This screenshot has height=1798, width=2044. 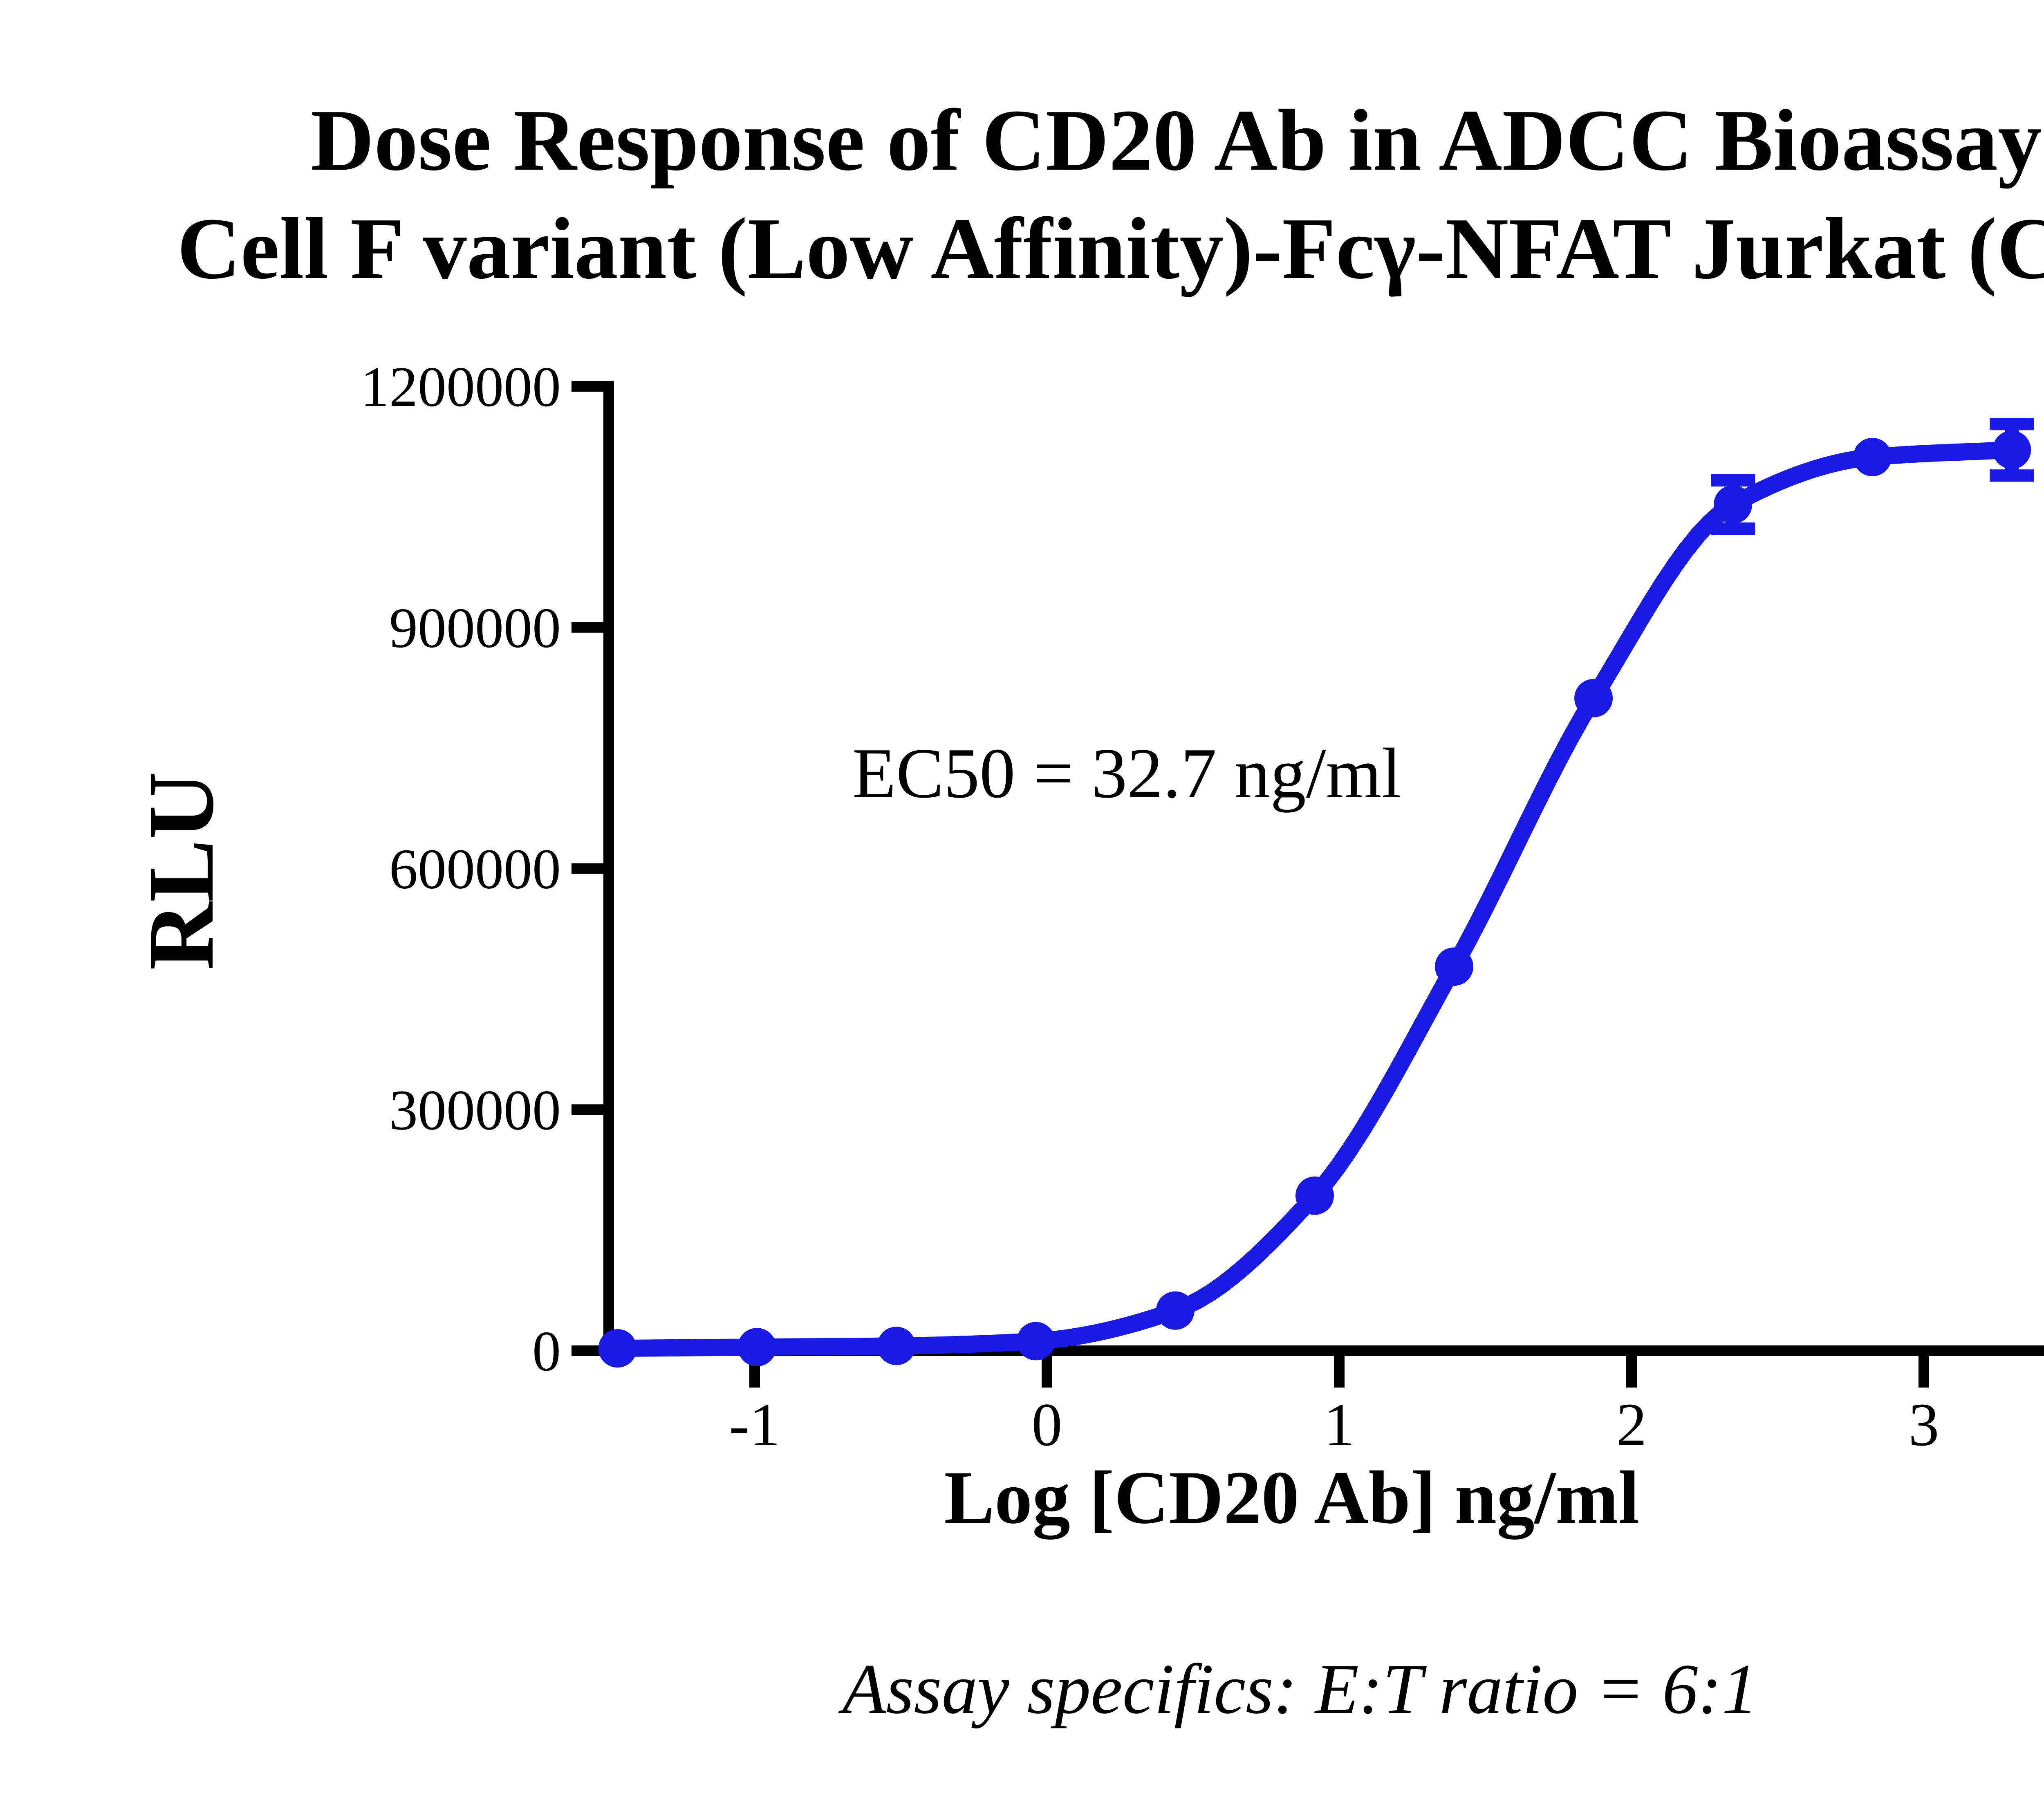 I want to click on x-axis-label: Log [CD20 Ab] ng/ml, so click(x=1291, y=1498).